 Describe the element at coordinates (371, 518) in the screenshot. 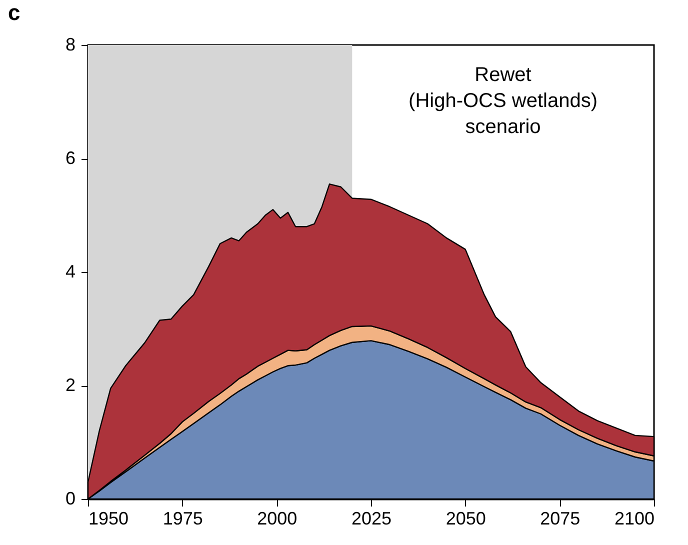

I see `x-tick-label: 2025` at that location.